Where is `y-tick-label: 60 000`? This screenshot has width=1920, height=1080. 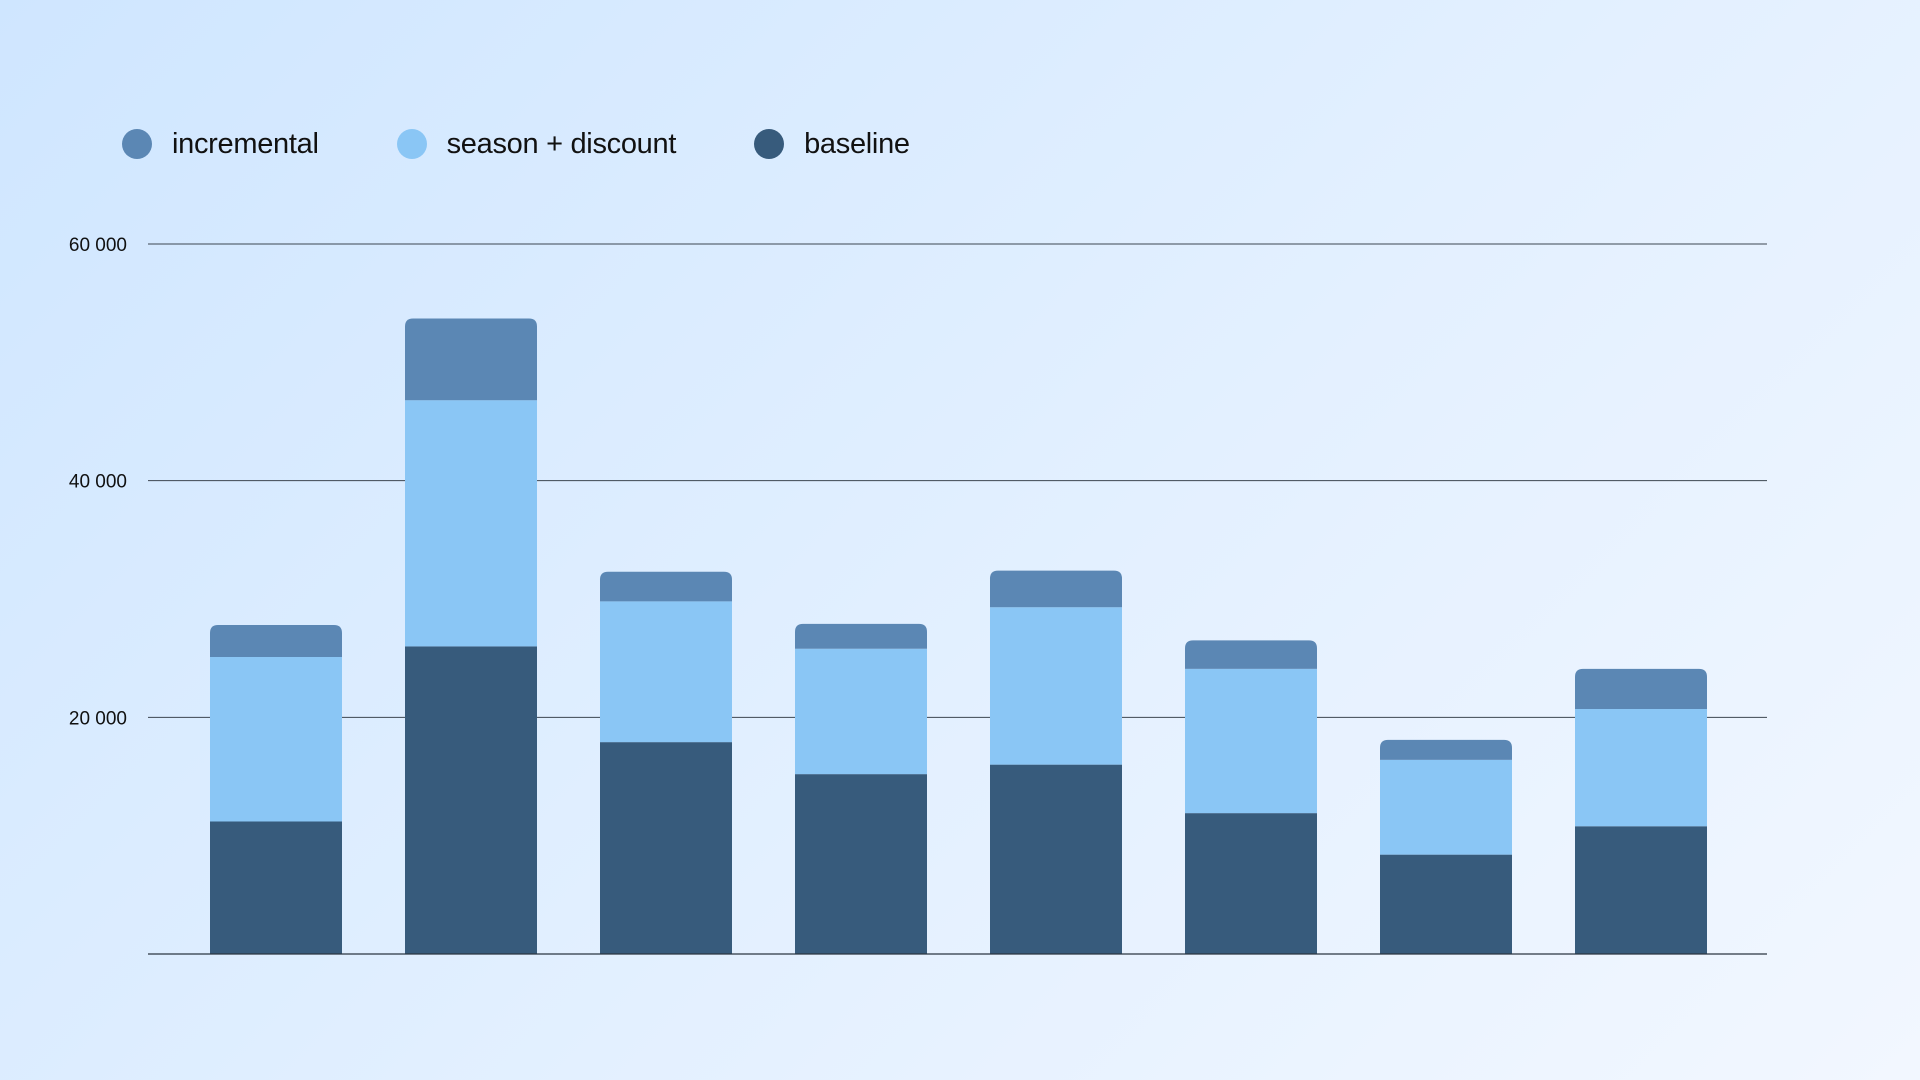
y-tick-label: 60 000 is located at coordinates (98, 245).